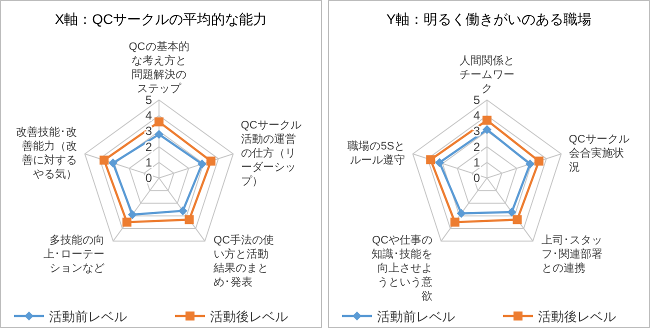 This screenshot has width=650, height=328. Describe the element at coordinates (271, 153) in the screenshot. I see `spoke-label: QCサークル活動の運営の仕方（リーダーシップ）` at that location.